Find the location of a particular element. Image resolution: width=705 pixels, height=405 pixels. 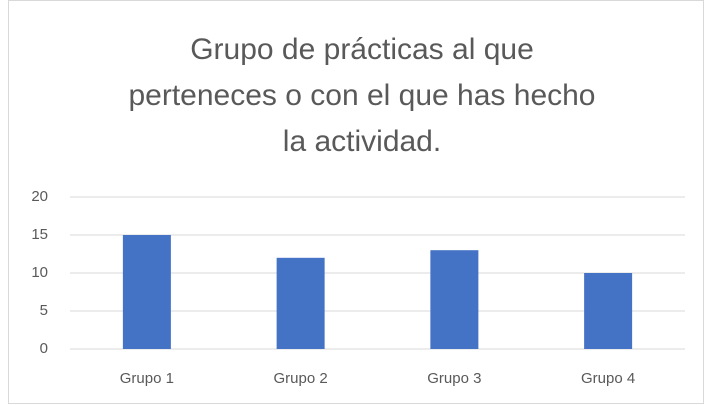

x-tick-label: Grupo 4 is located at coordinates (608, 378).